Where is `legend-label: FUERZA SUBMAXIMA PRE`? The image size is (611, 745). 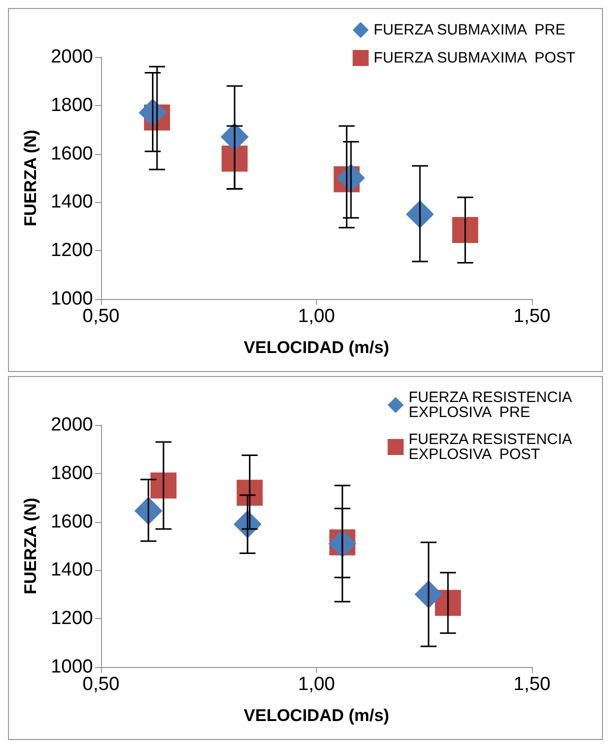 legend-label: FUERZA SUBMAXIMA PRE is located at coordinates (470, 30).